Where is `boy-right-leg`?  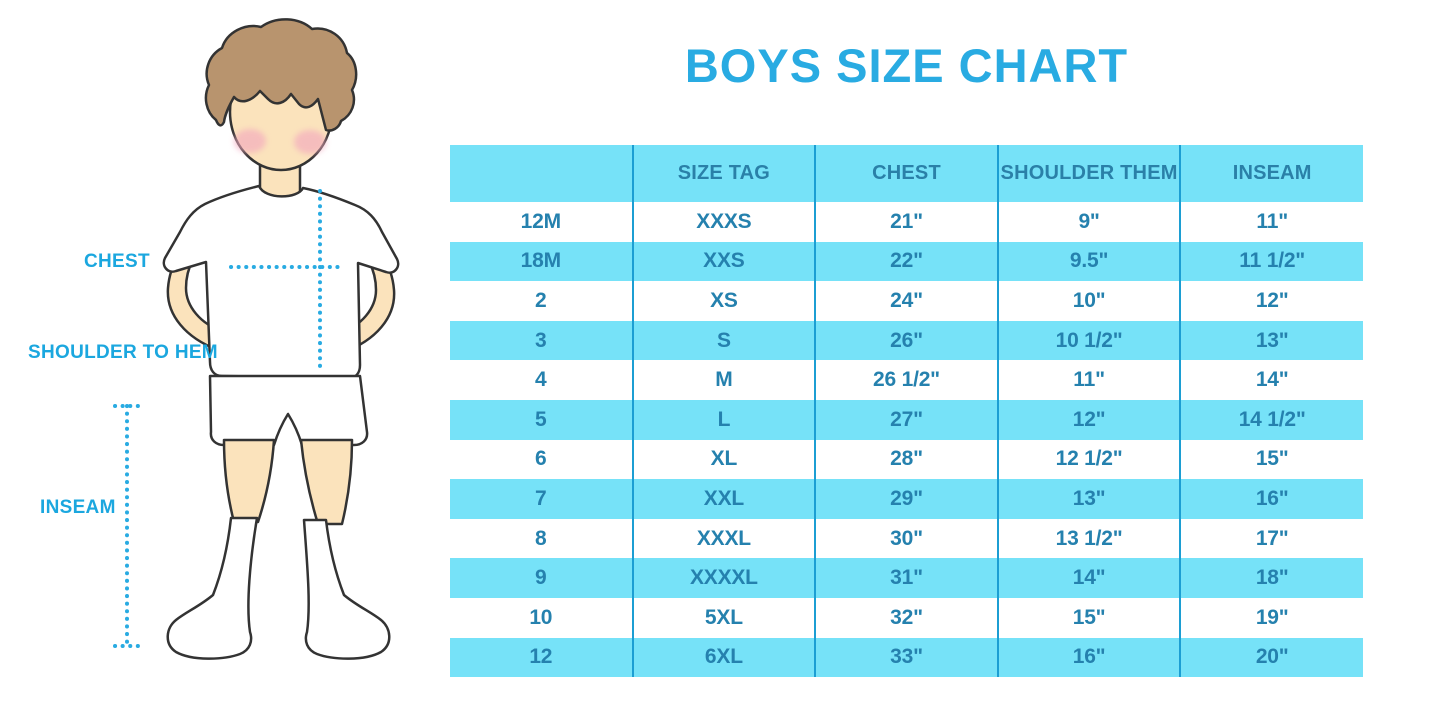 boy-right-leg is located at coordinates (326, 482).